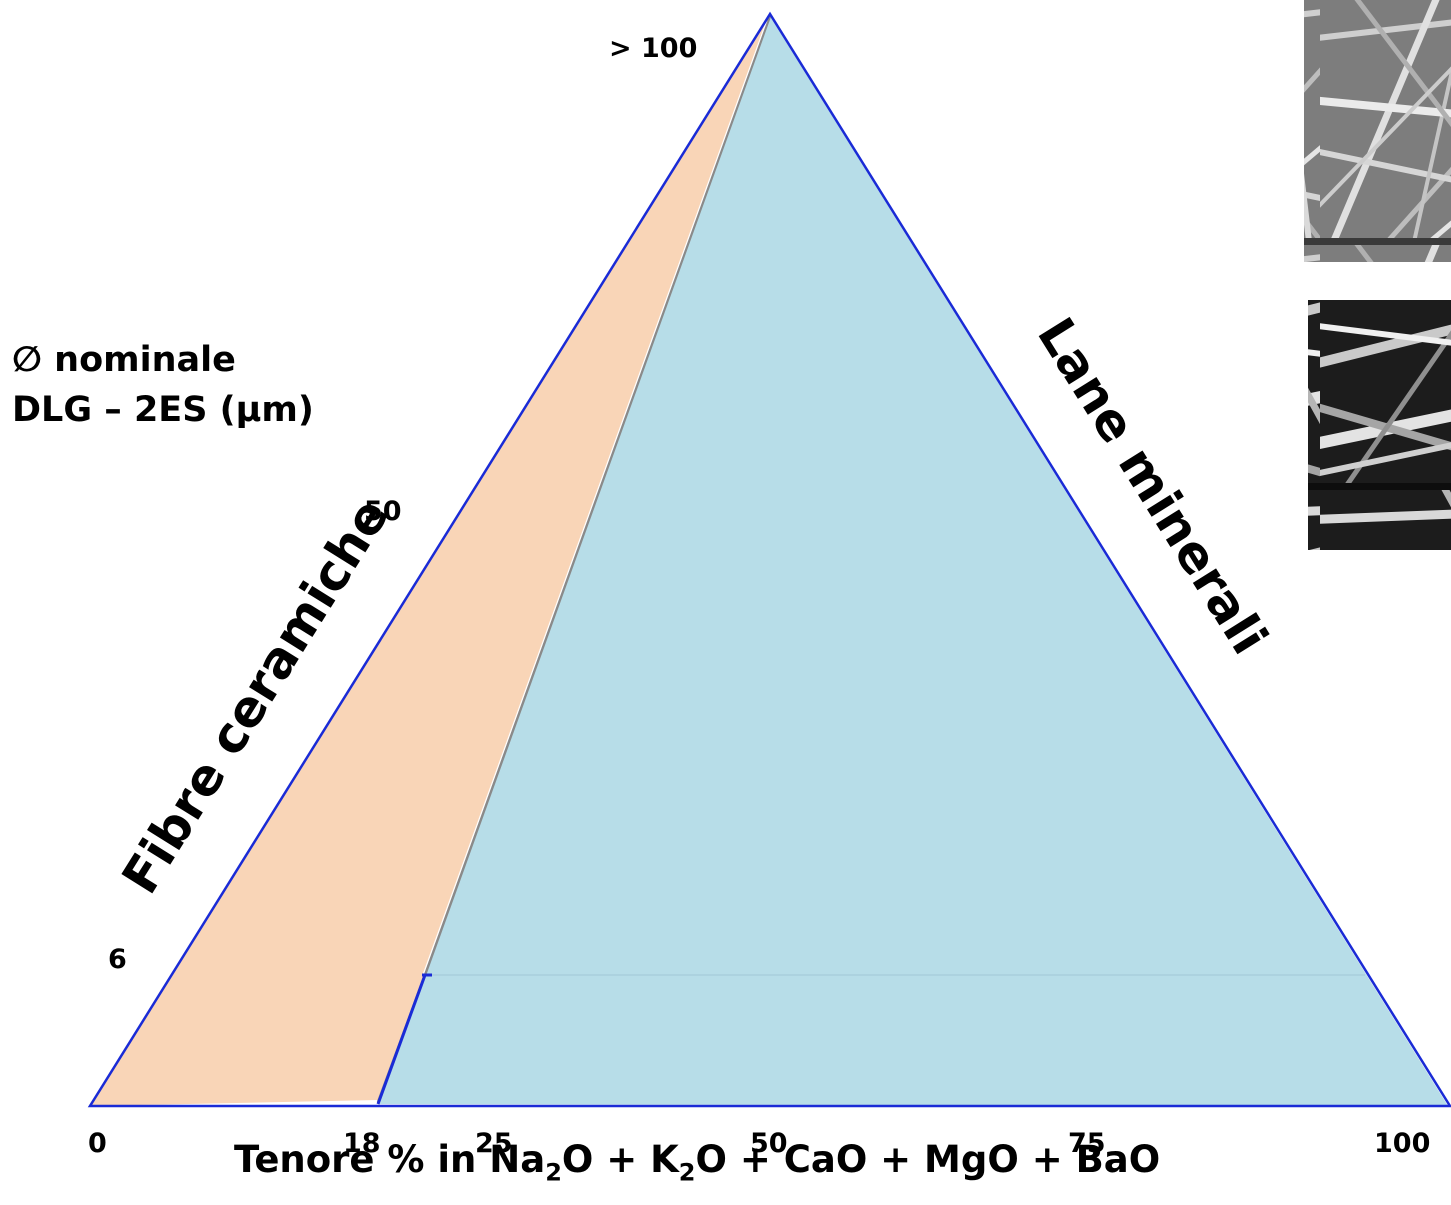 This screenshot has height=1205, width=1451. Describe the element at coordinates (1087, 1143) in the screenshot. I see `x-tick-75: 75` at that location.